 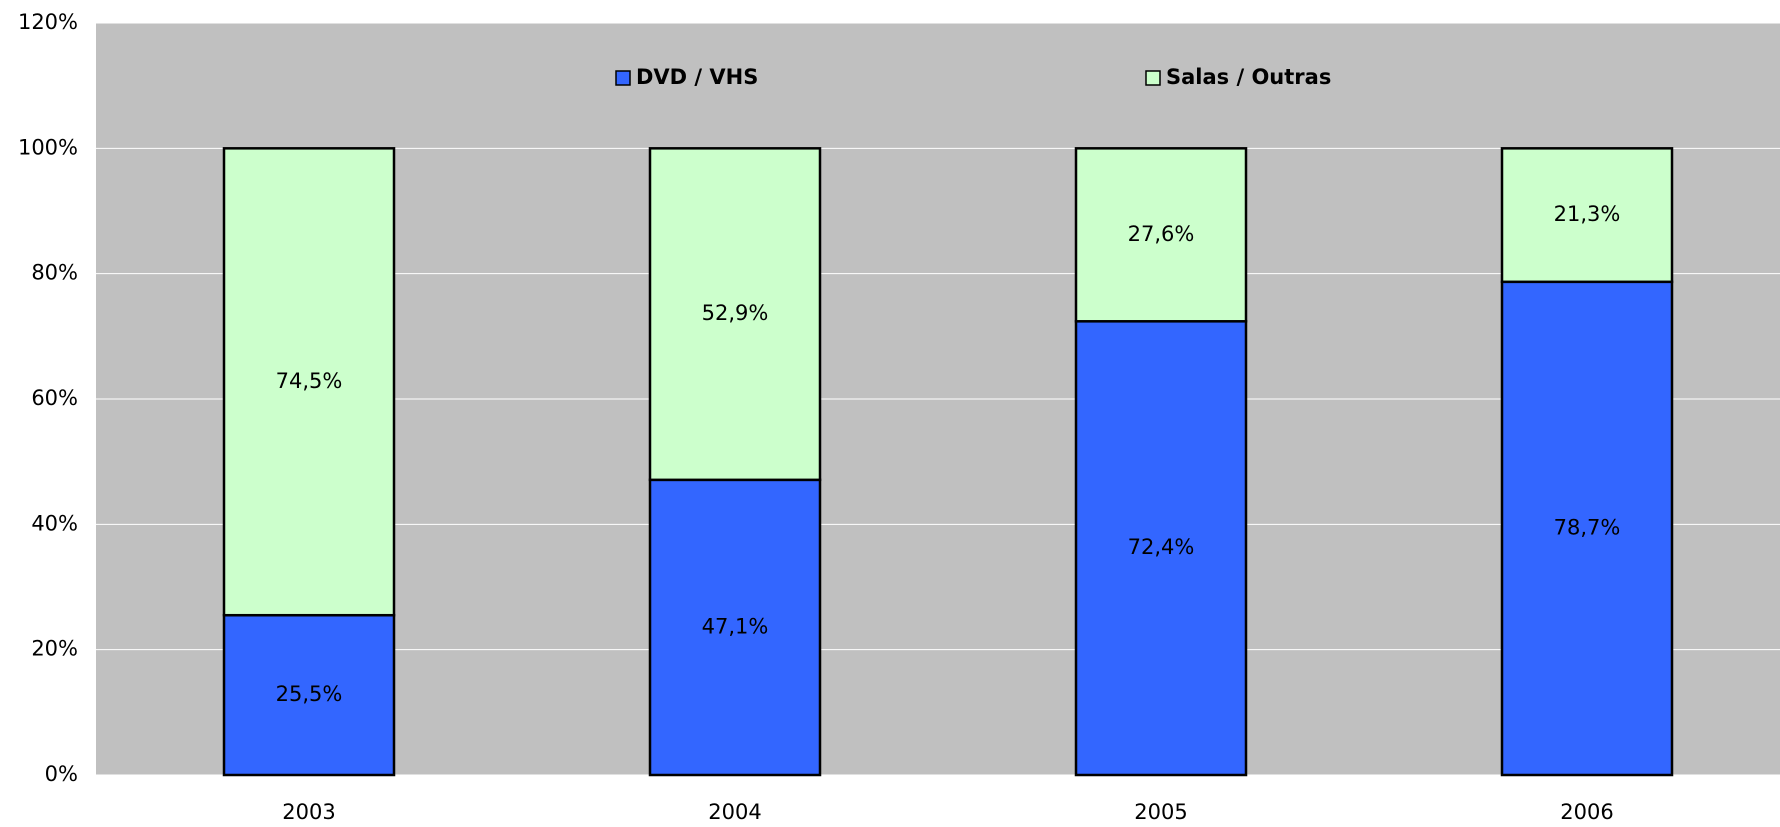 I want to click on data-label: 74,5%, so click(x=309, y=381).